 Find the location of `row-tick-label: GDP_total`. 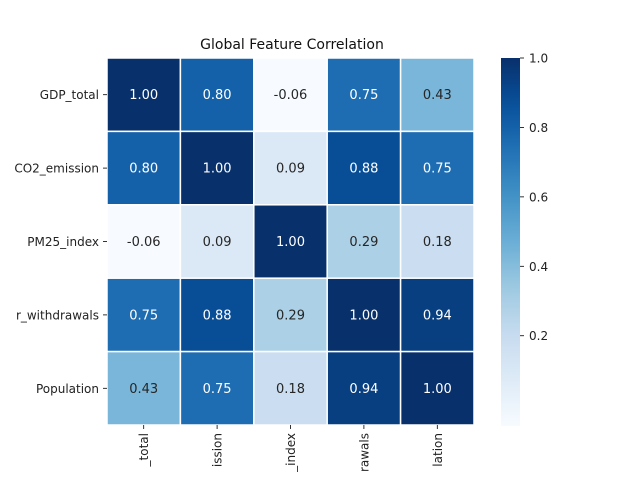

row-tick-label: GDP_total is located at coordinates (69, 95).